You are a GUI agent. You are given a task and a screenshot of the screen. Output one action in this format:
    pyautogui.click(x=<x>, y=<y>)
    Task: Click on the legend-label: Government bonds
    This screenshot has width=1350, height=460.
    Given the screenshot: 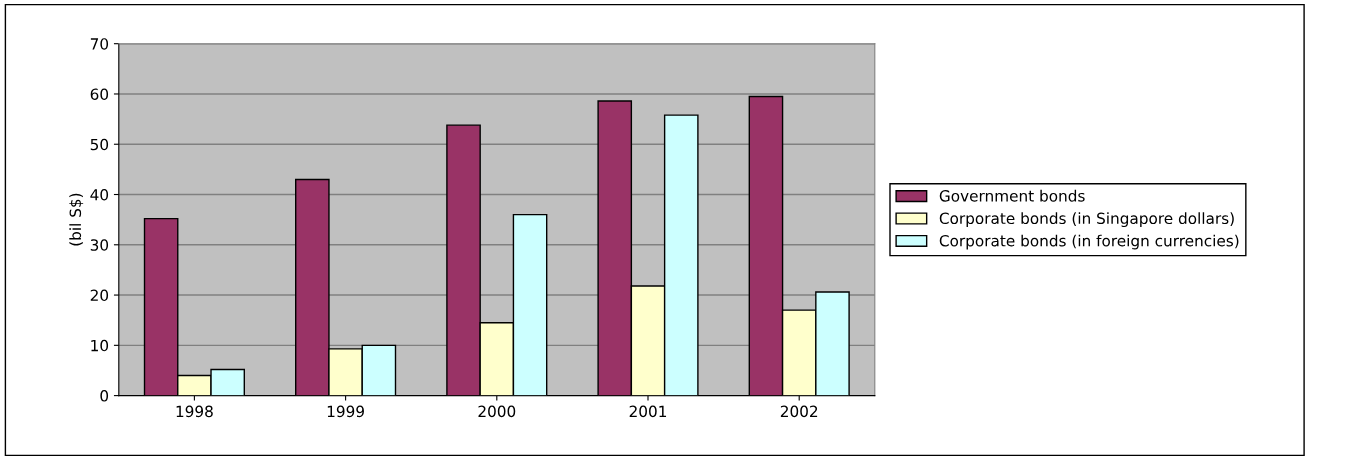 What is the action you would take?
    pyautogui.click(x=1012, y=195)
    